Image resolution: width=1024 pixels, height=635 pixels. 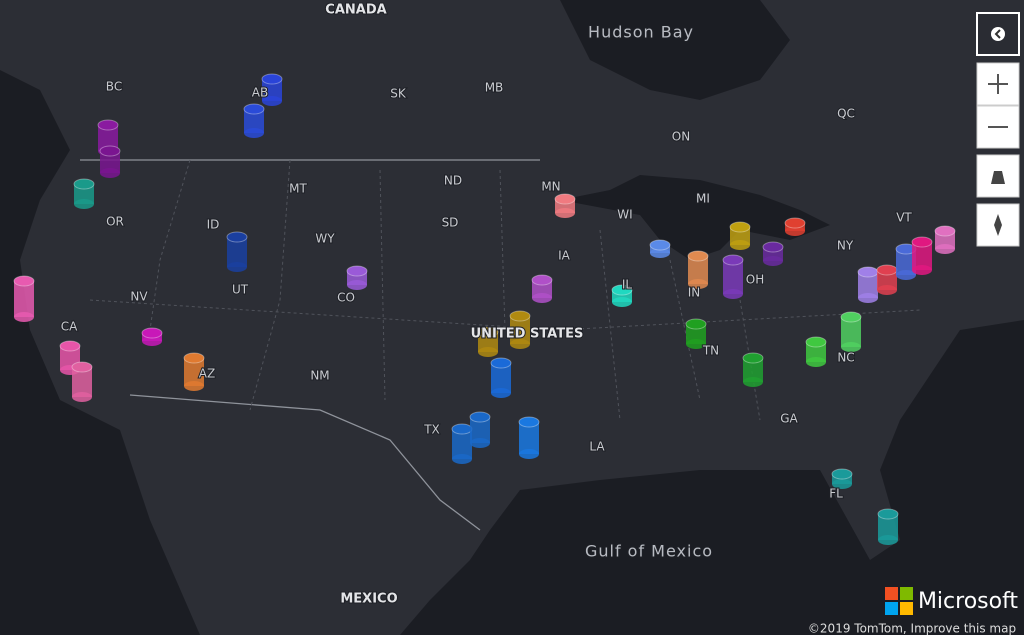 I want to click on place-label: MEXICO, so click(x=368, y=599).